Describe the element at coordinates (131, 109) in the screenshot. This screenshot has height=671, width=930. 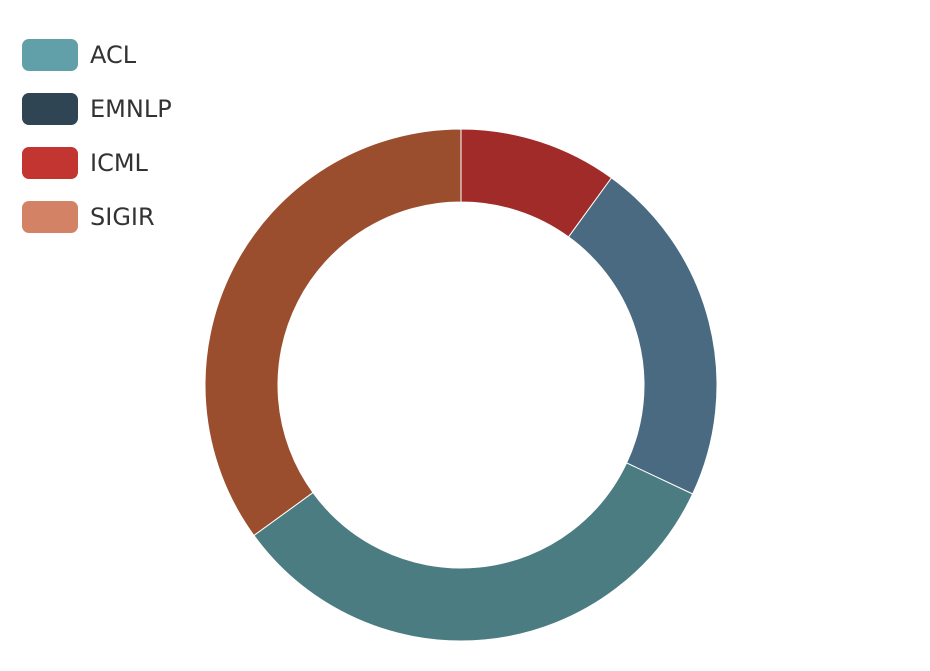
I see `legend-label-emnlp: EMNLP` at that location.